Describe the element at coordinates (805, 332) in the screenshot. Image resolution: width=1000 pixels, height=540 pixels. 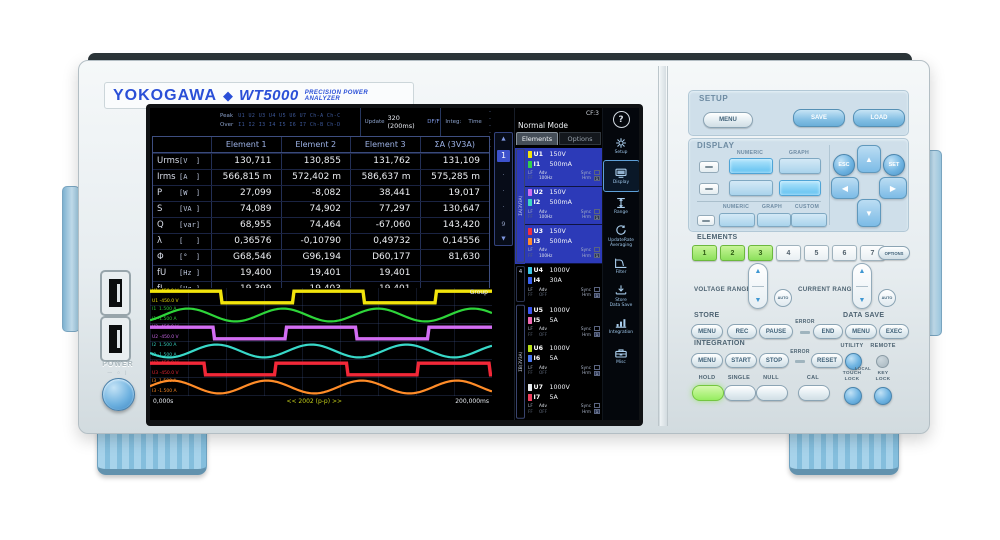
I see `store-error-led` at that location.